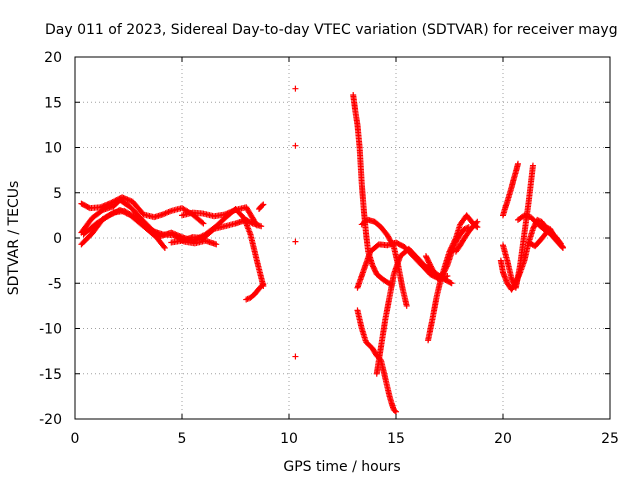  What do you see at coordinates (50, 330) in the screenshot?
I see `y-tick-label: -10` at bounding box center [50, 330].